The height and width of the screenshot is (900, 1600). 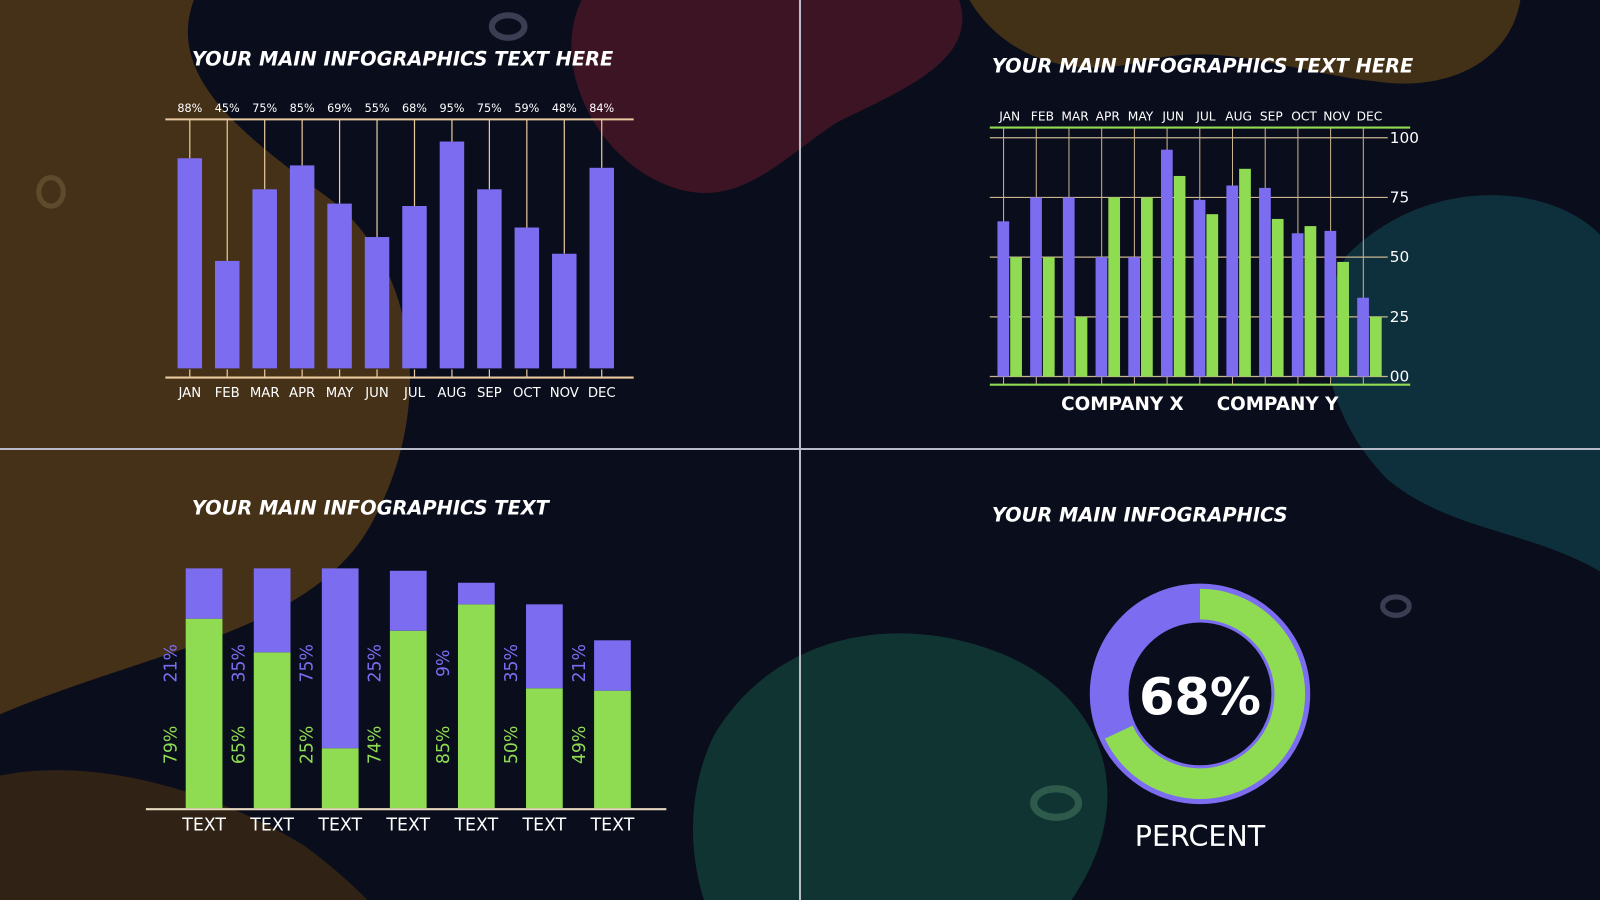 What do you see at coordinates (1042, 116) in the screenshot?
I see `x-tick-label: FEB` at bounding box center [1042, 116].